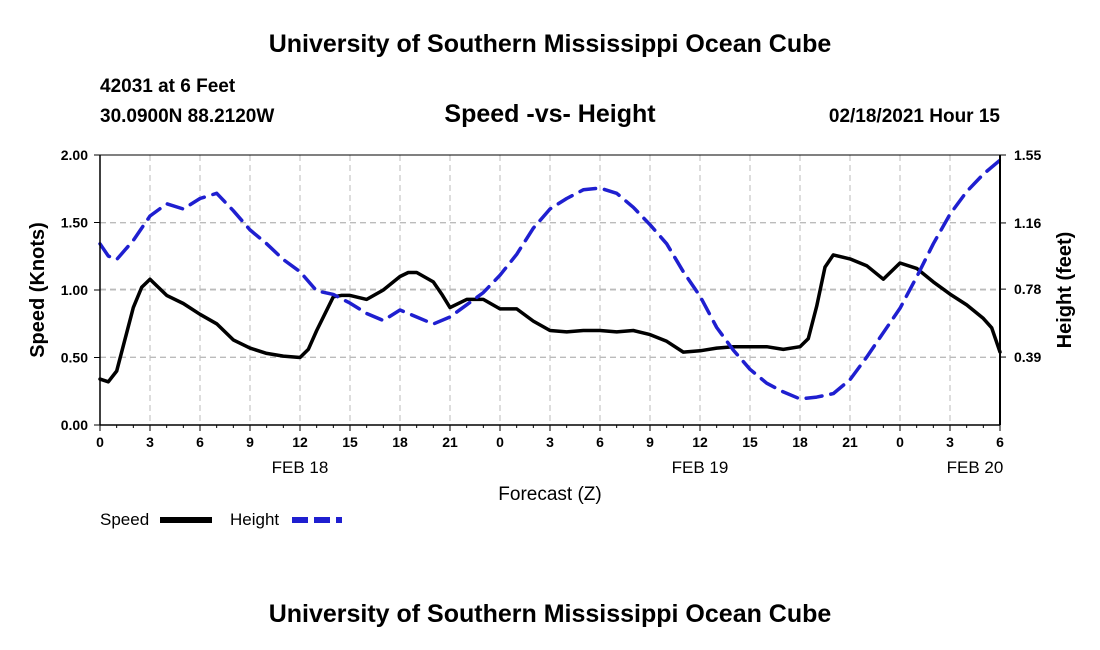 This screenshot has height=650, width=1100. I want to click on legend-height-label: Height, so click(254, 519).